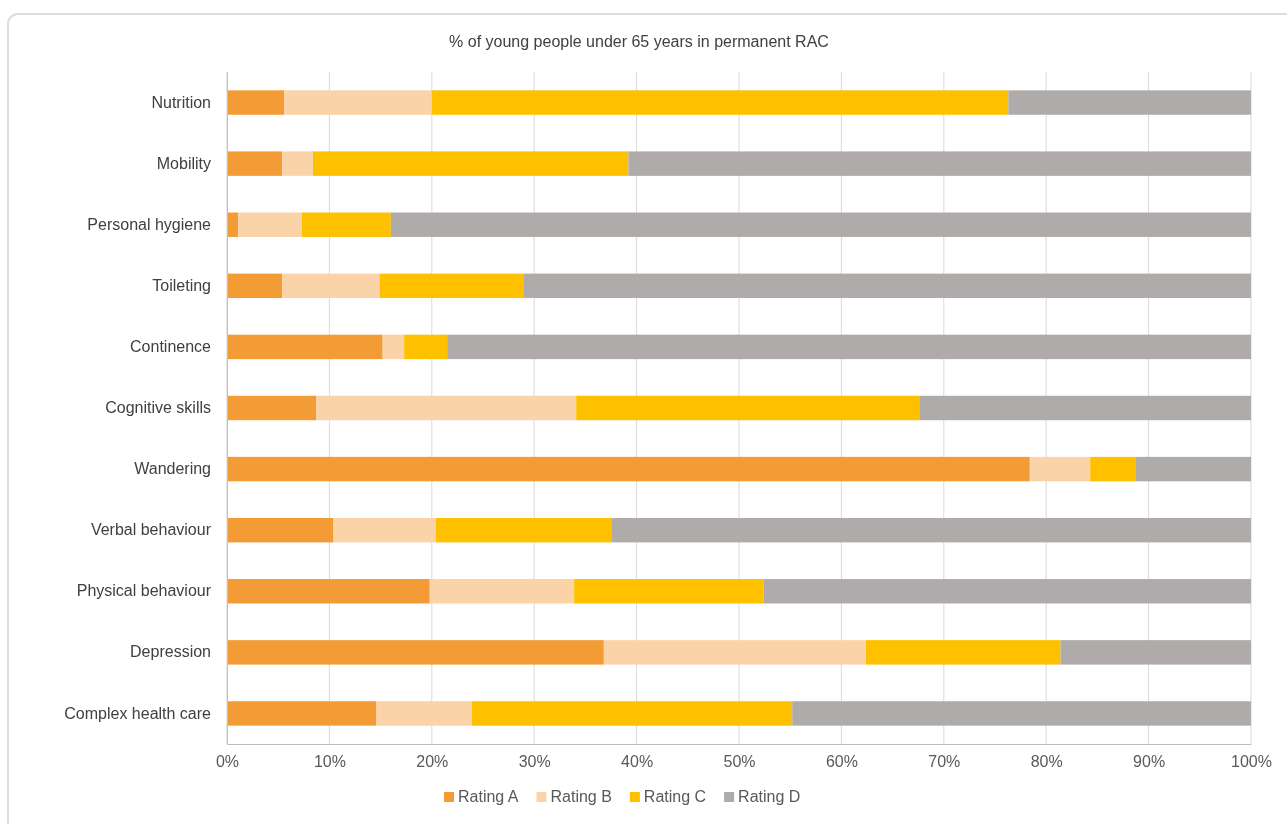 The height and width of the screenshot is (824, 1287). Describe the element at coordinates (432, 762) in the screenshot. I see `x-tick-label: 20%` at that location.